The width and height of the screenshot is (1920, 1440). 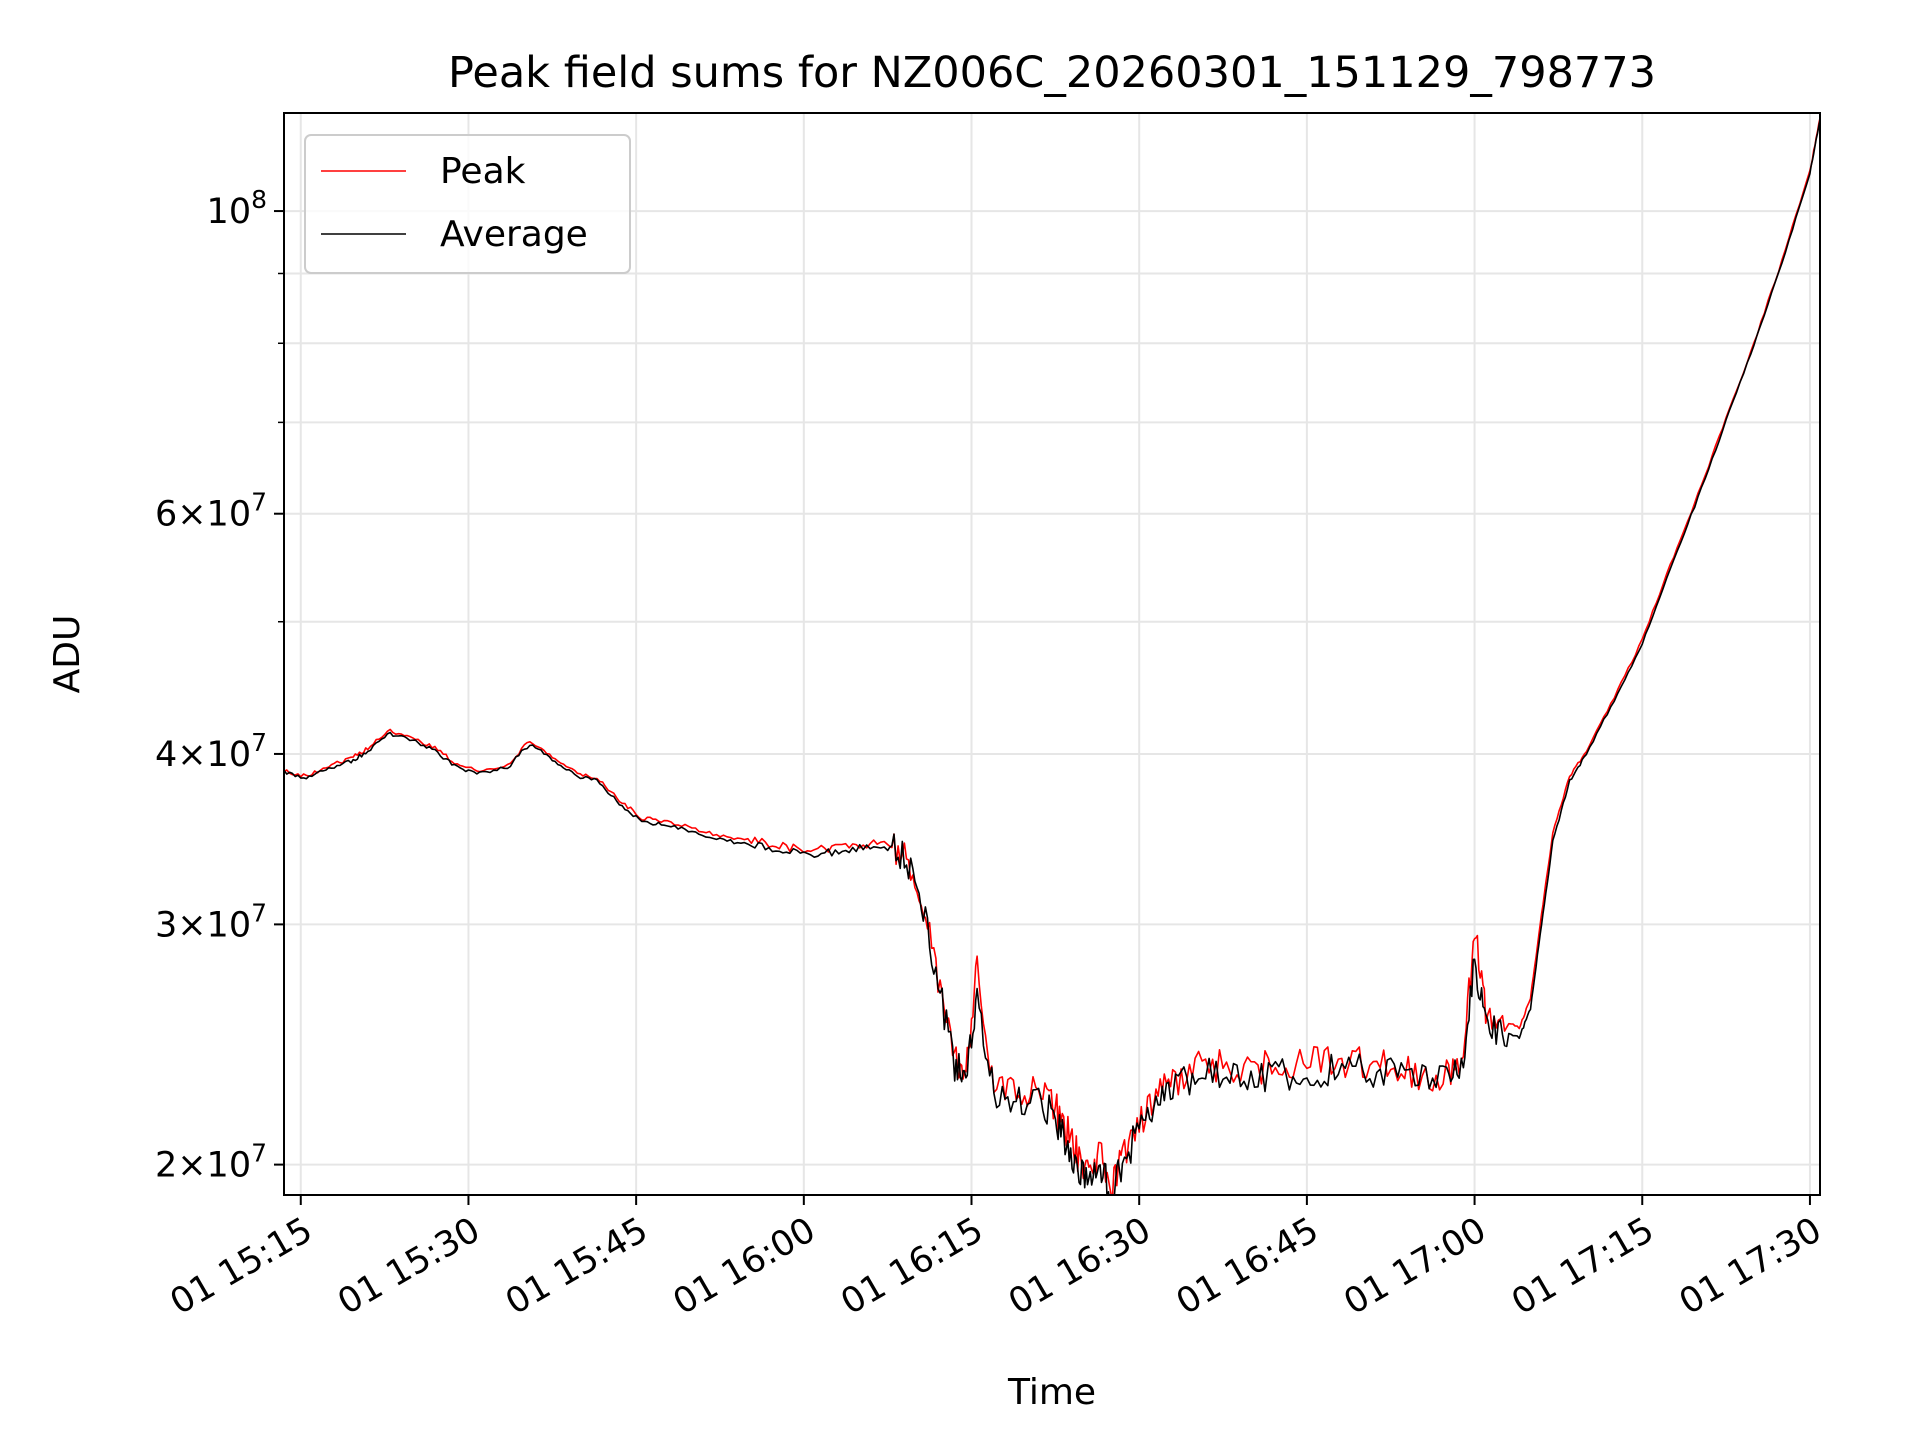 What do you see at coordinates (67, 654) in the screenshot?
I see `y-axis-label: ADU` at bounding box center [67, 654].